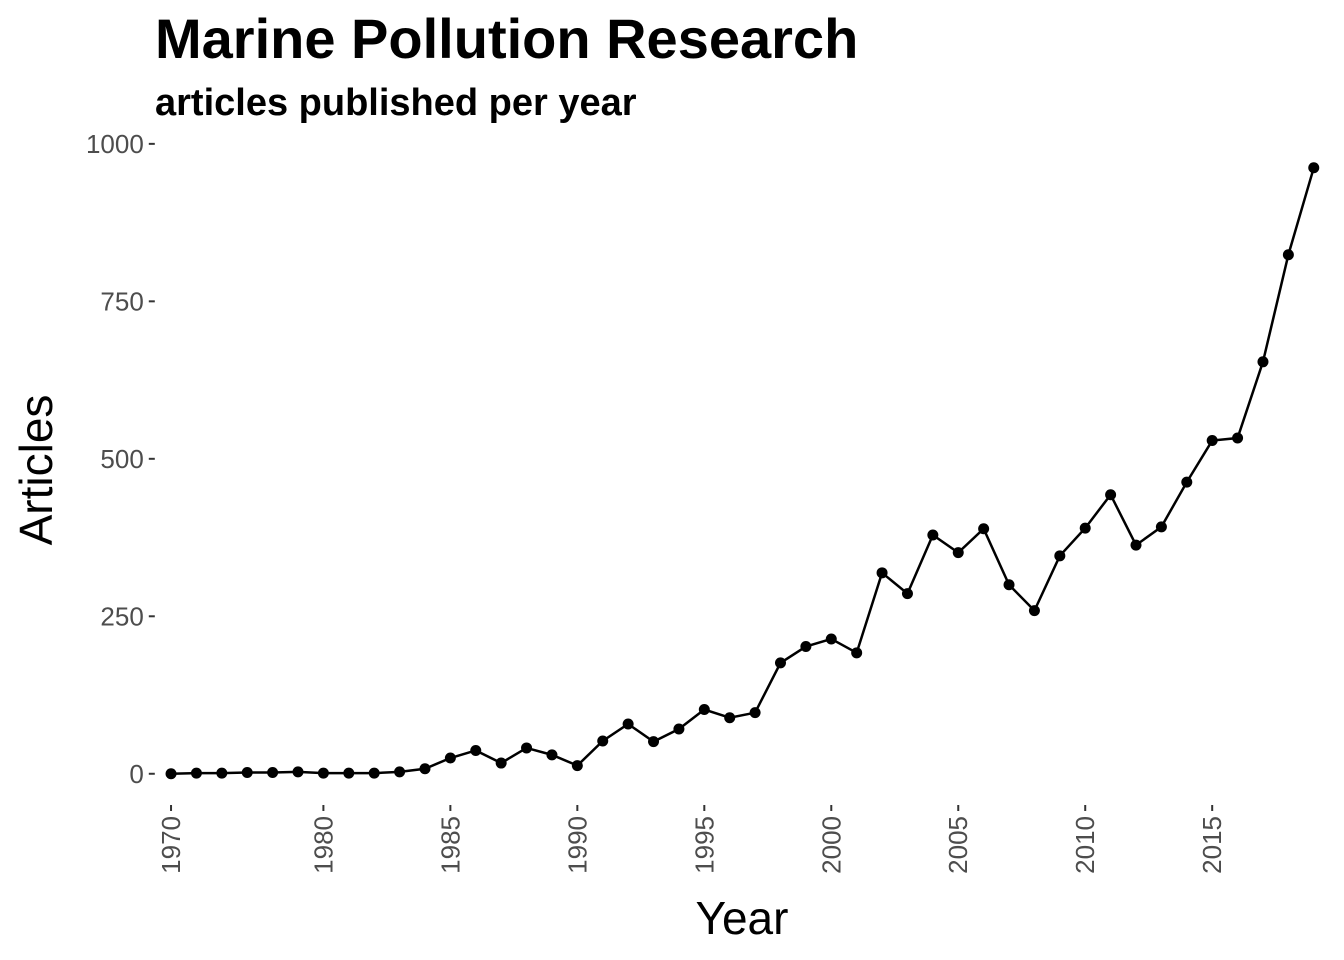  I want to click on y-tick-label: 750, so click(121, 301).